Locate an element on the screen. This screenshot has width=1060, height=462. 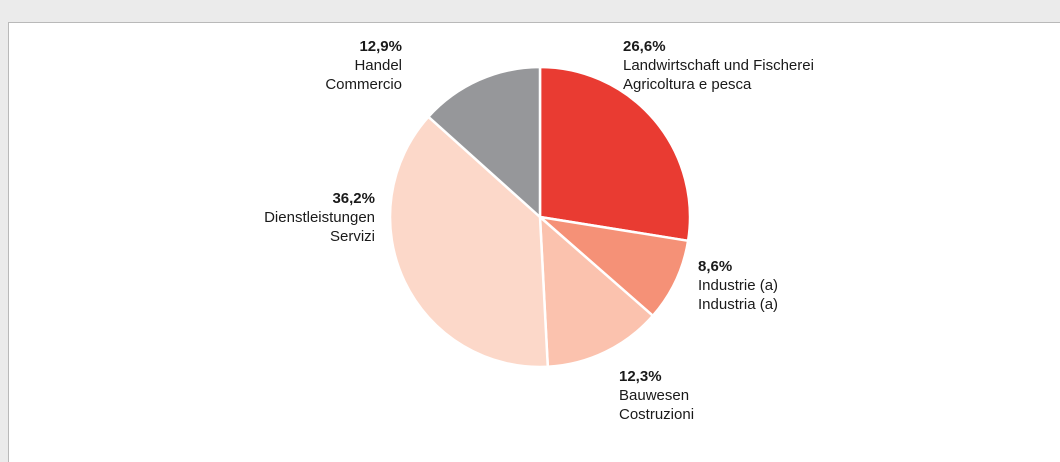
slice-label-industry: 8,6% Industrie (a) Industria (a) is located at coordinates (738, 285).